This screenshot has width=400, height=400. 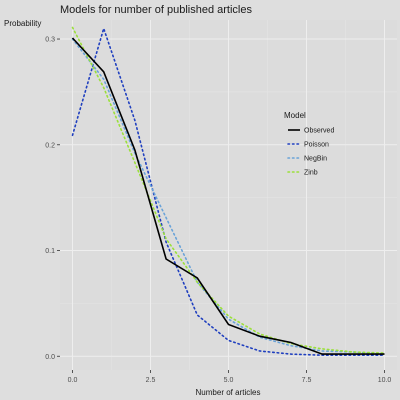 What do you see at coordinates (310, 152) in the screenshot?
I see `legend-items: Observed Poisson NegBin Zinb` at bounding box center [310, 152].